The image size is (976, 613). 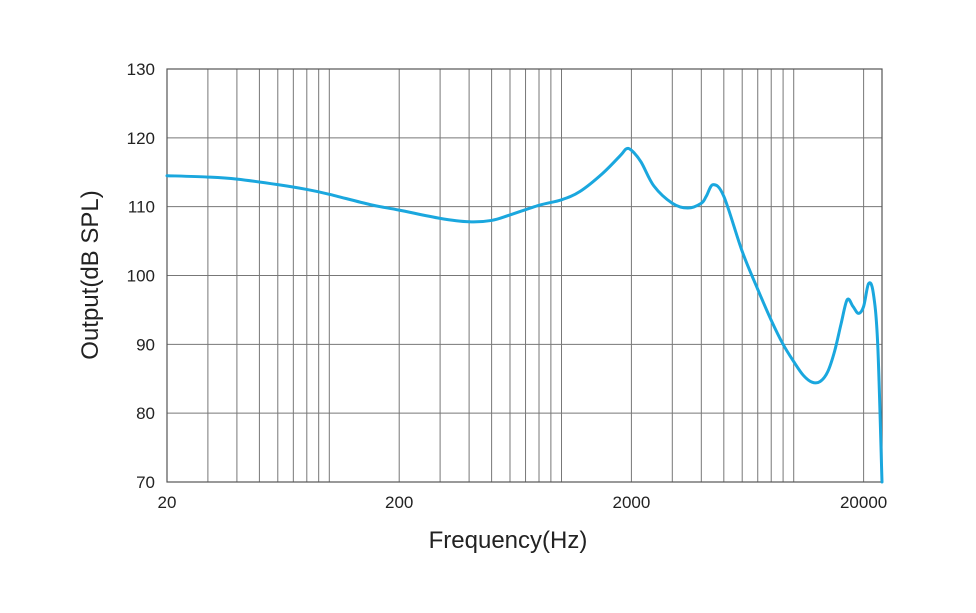 What do you see at coordinates (145, 344) in the screenshot?
I see `y-tick-label: 90` at bounding box center [145, 344].